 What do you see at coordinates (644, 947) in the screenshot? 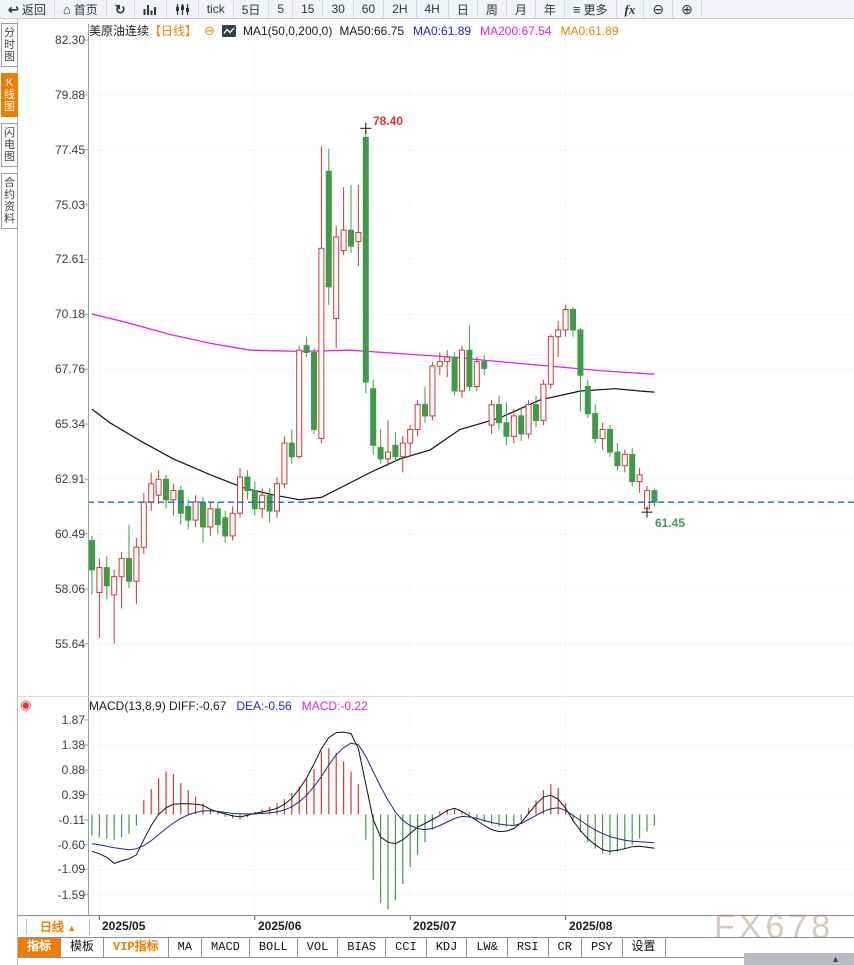
I see `indicator-tab-设置: 设置` at bounding box center [644, 947].